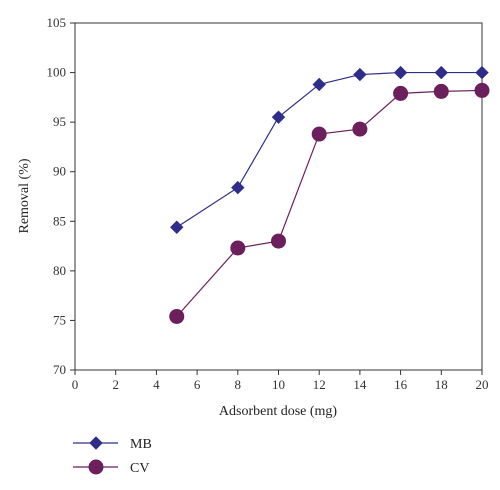 This screenshot has width=500, height=490. Describe the element at coordinates (59, 319) in the screenshot. I see `y-tick-label: 75` at that location.